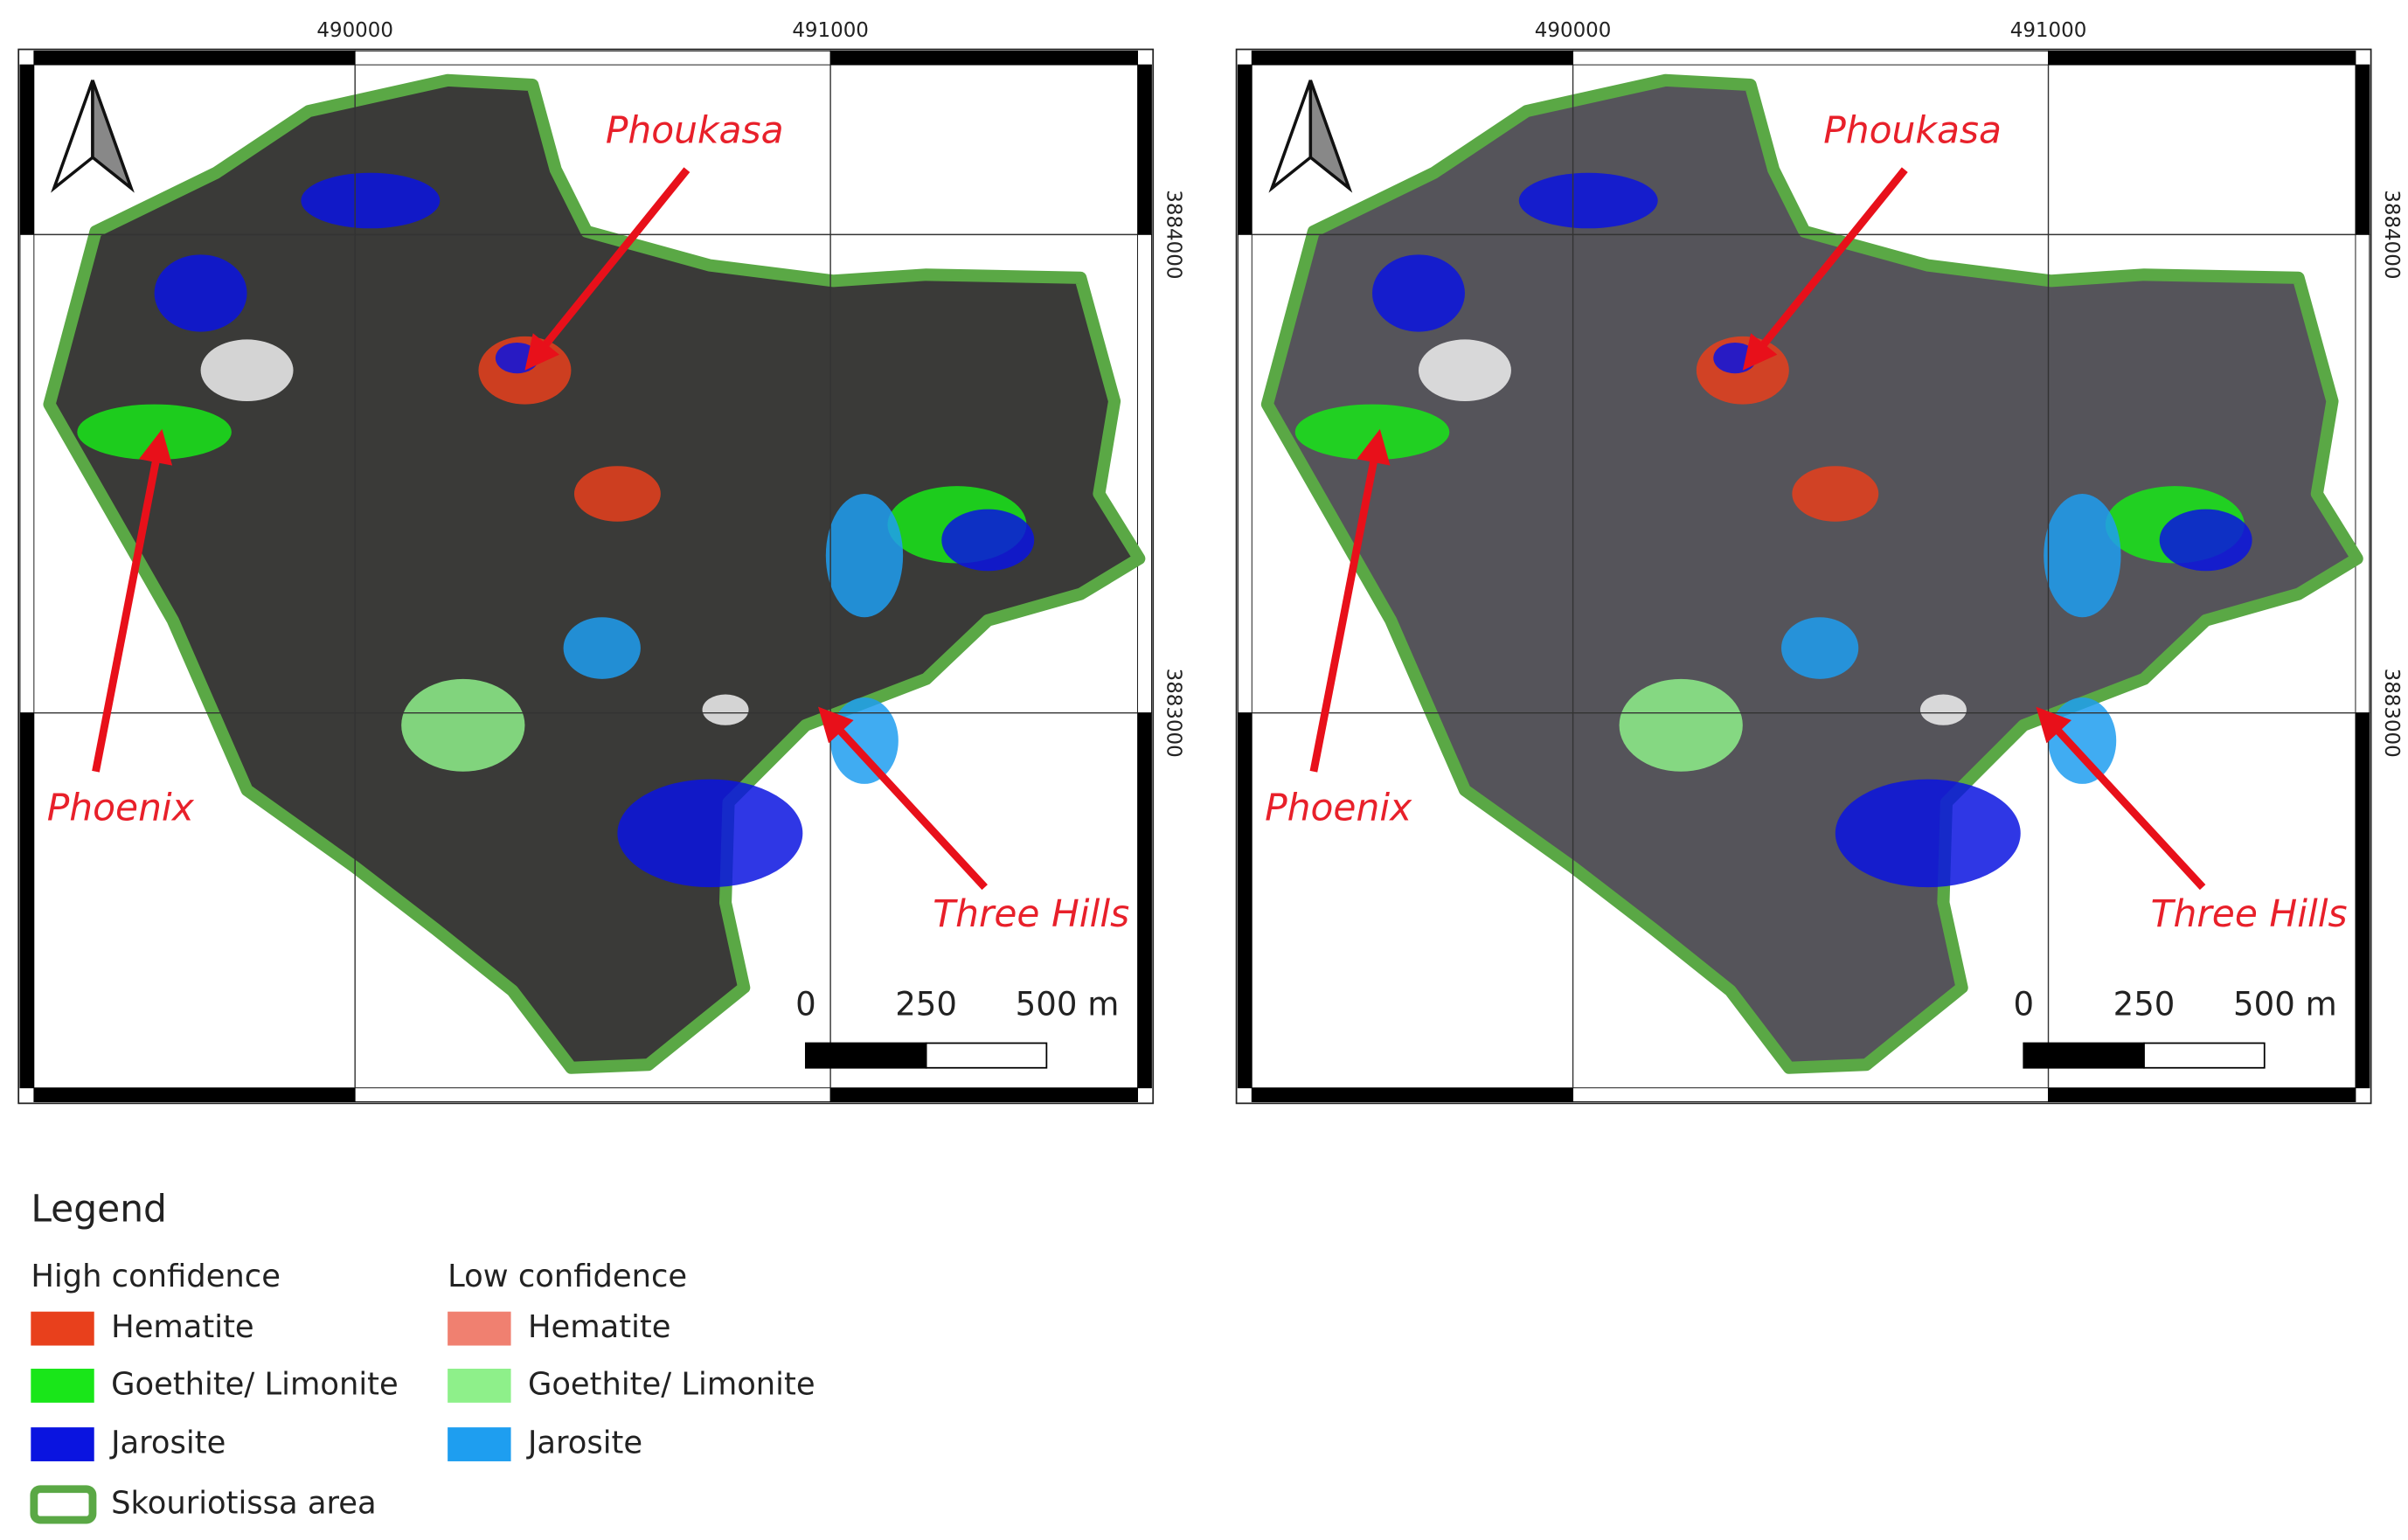 The width and height of the screenshot is (2408, 1540). I want to click on north-arrow-right, so click(1330, 136).